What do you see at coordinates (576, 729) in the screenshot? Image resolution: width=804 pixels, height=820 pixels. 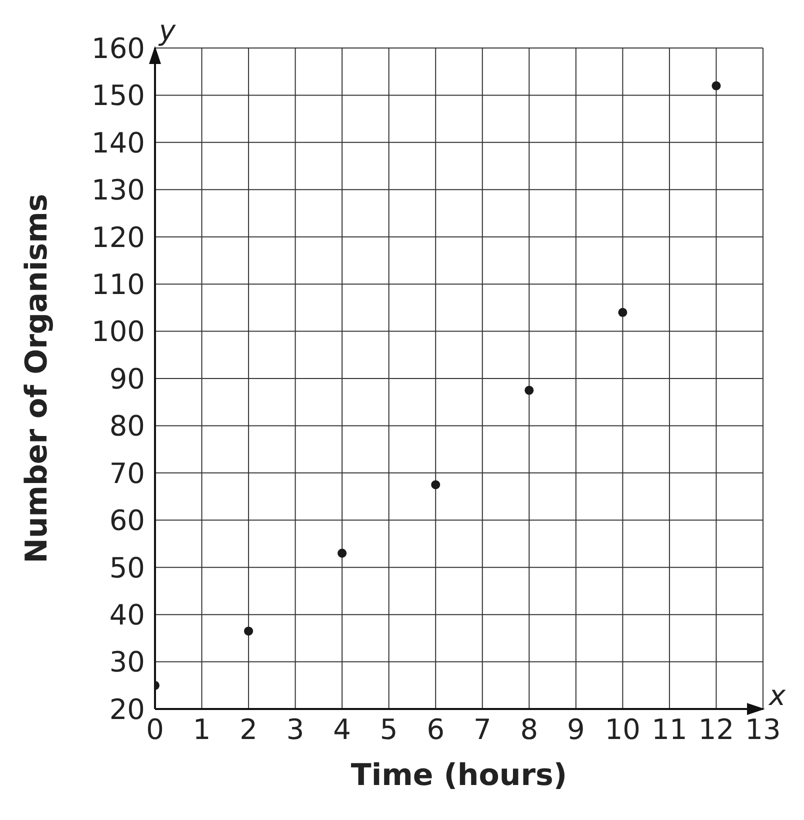 I see `x-tick-label: 9` at bounding box center [576, 729].